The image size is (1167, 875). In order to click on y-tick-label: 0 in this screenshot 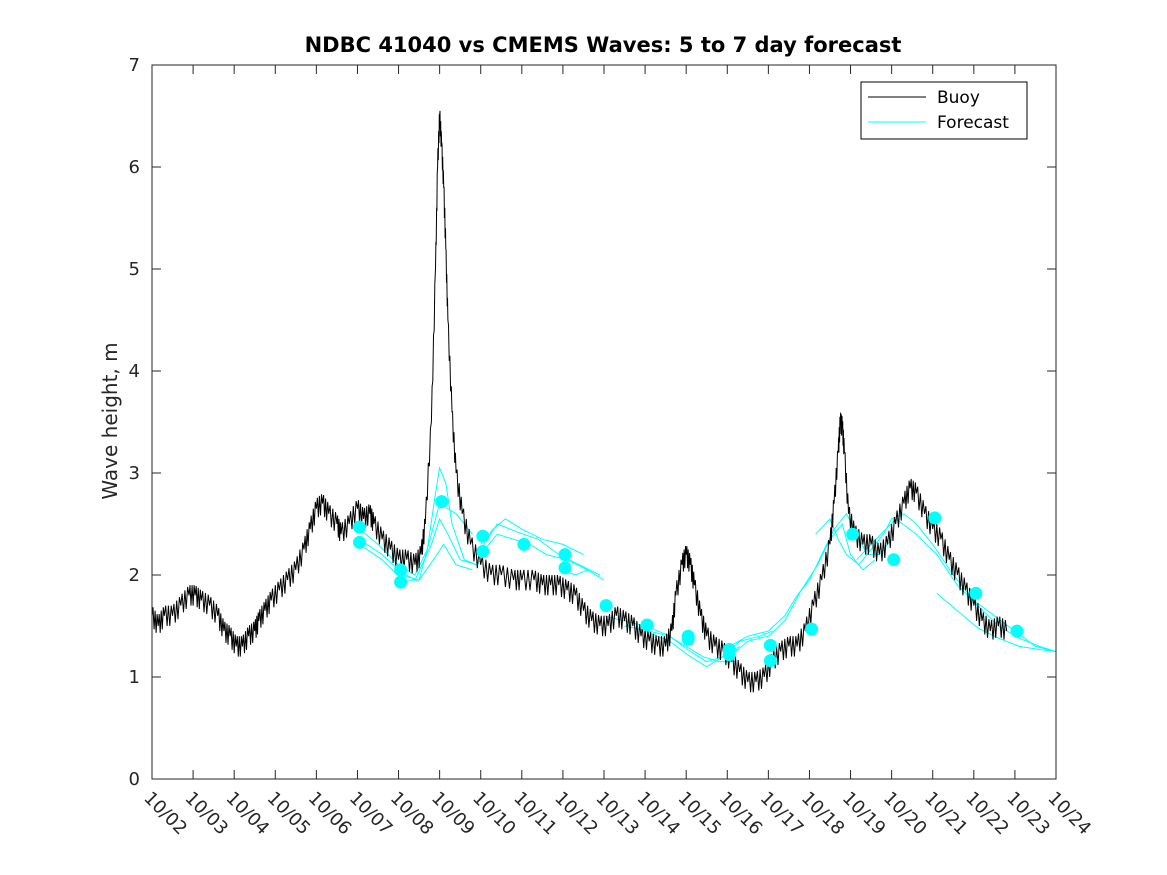, I will do `click(134, 779)`.